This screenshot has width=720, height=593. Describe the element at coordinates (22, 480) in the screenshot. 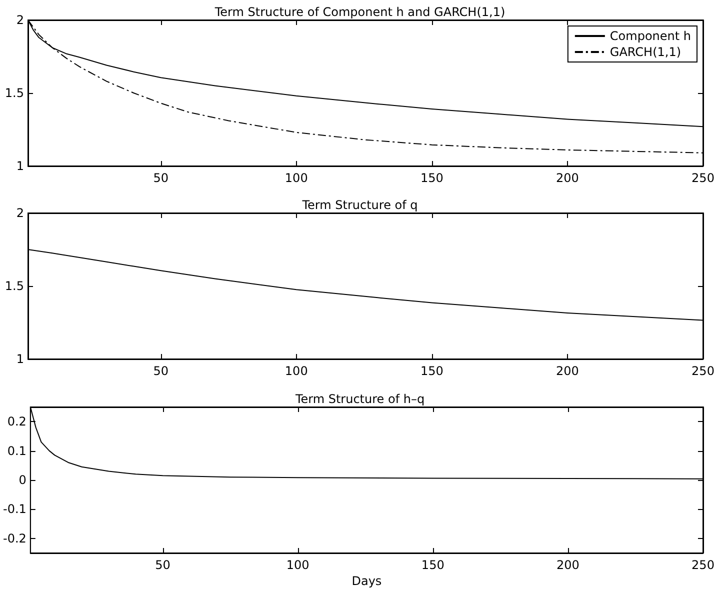

I see `y-tick-label: 0` at that location.